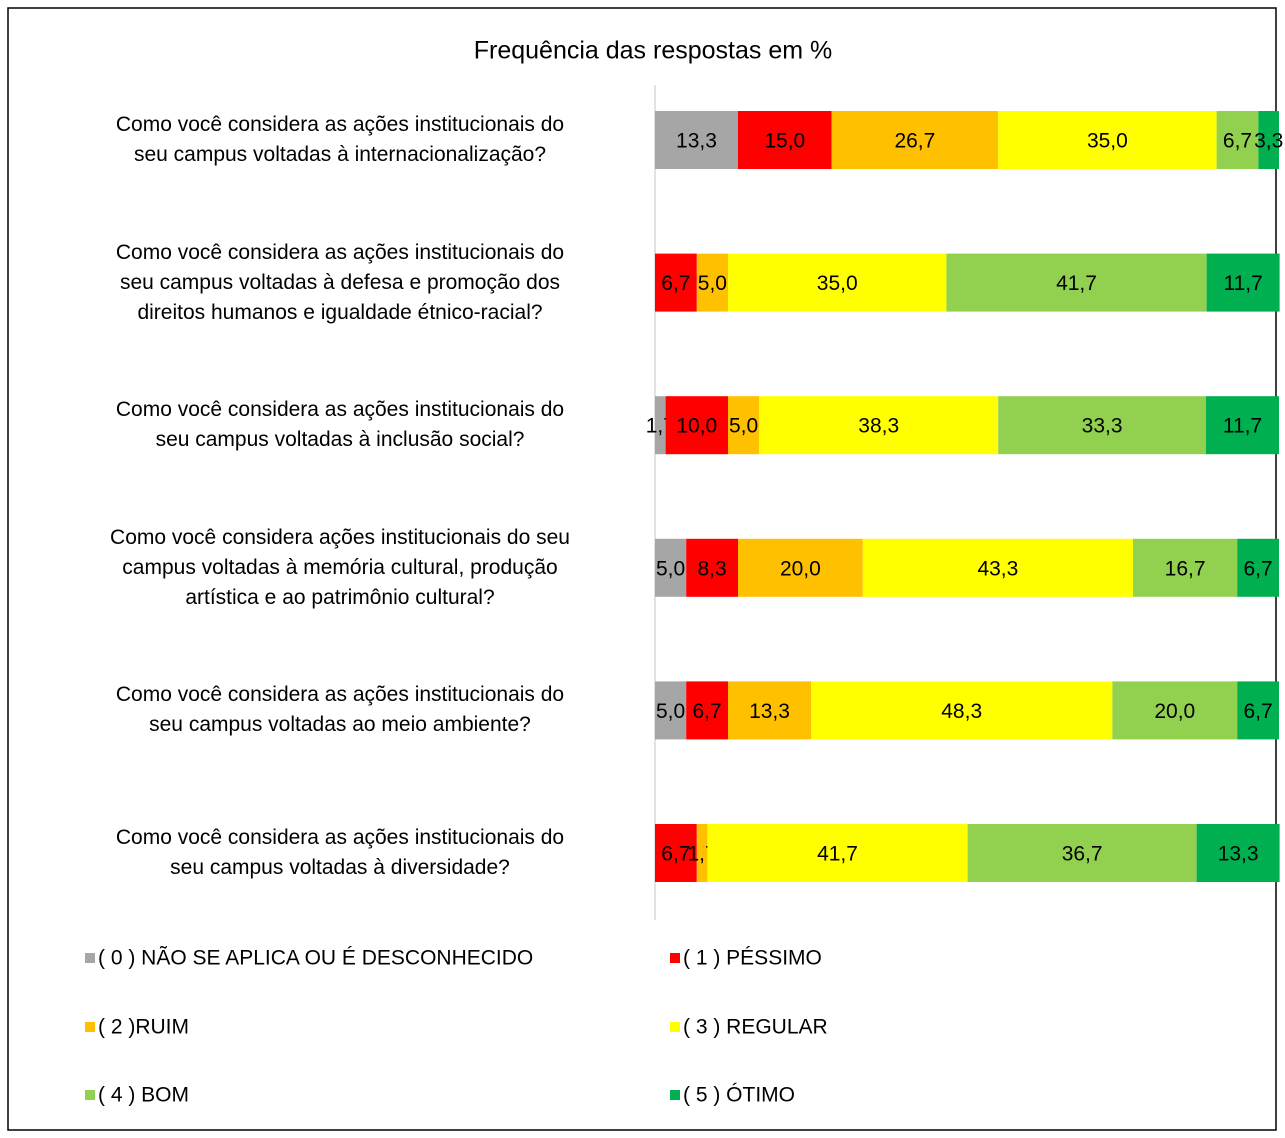 The image size is (1285, 1138). I want to click on data-label: 36,7, so click(1082, 854).